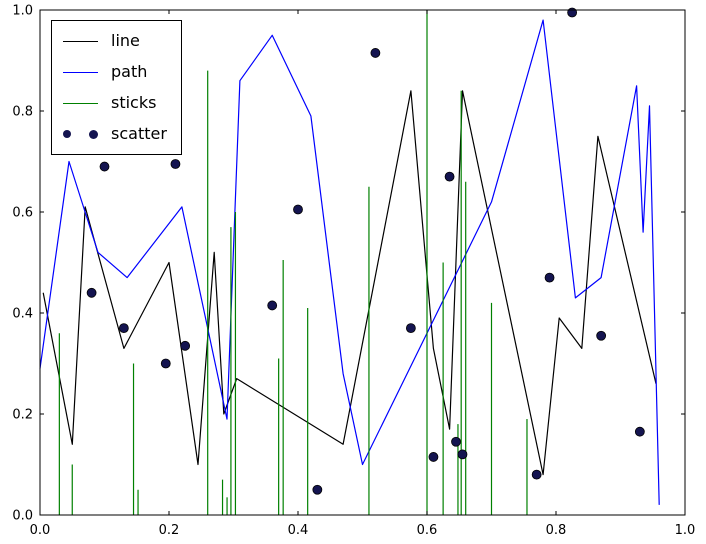 The width and height of the screenshot is (706, 544). I want to click on sticks-sample-icon, so click(80, 103).